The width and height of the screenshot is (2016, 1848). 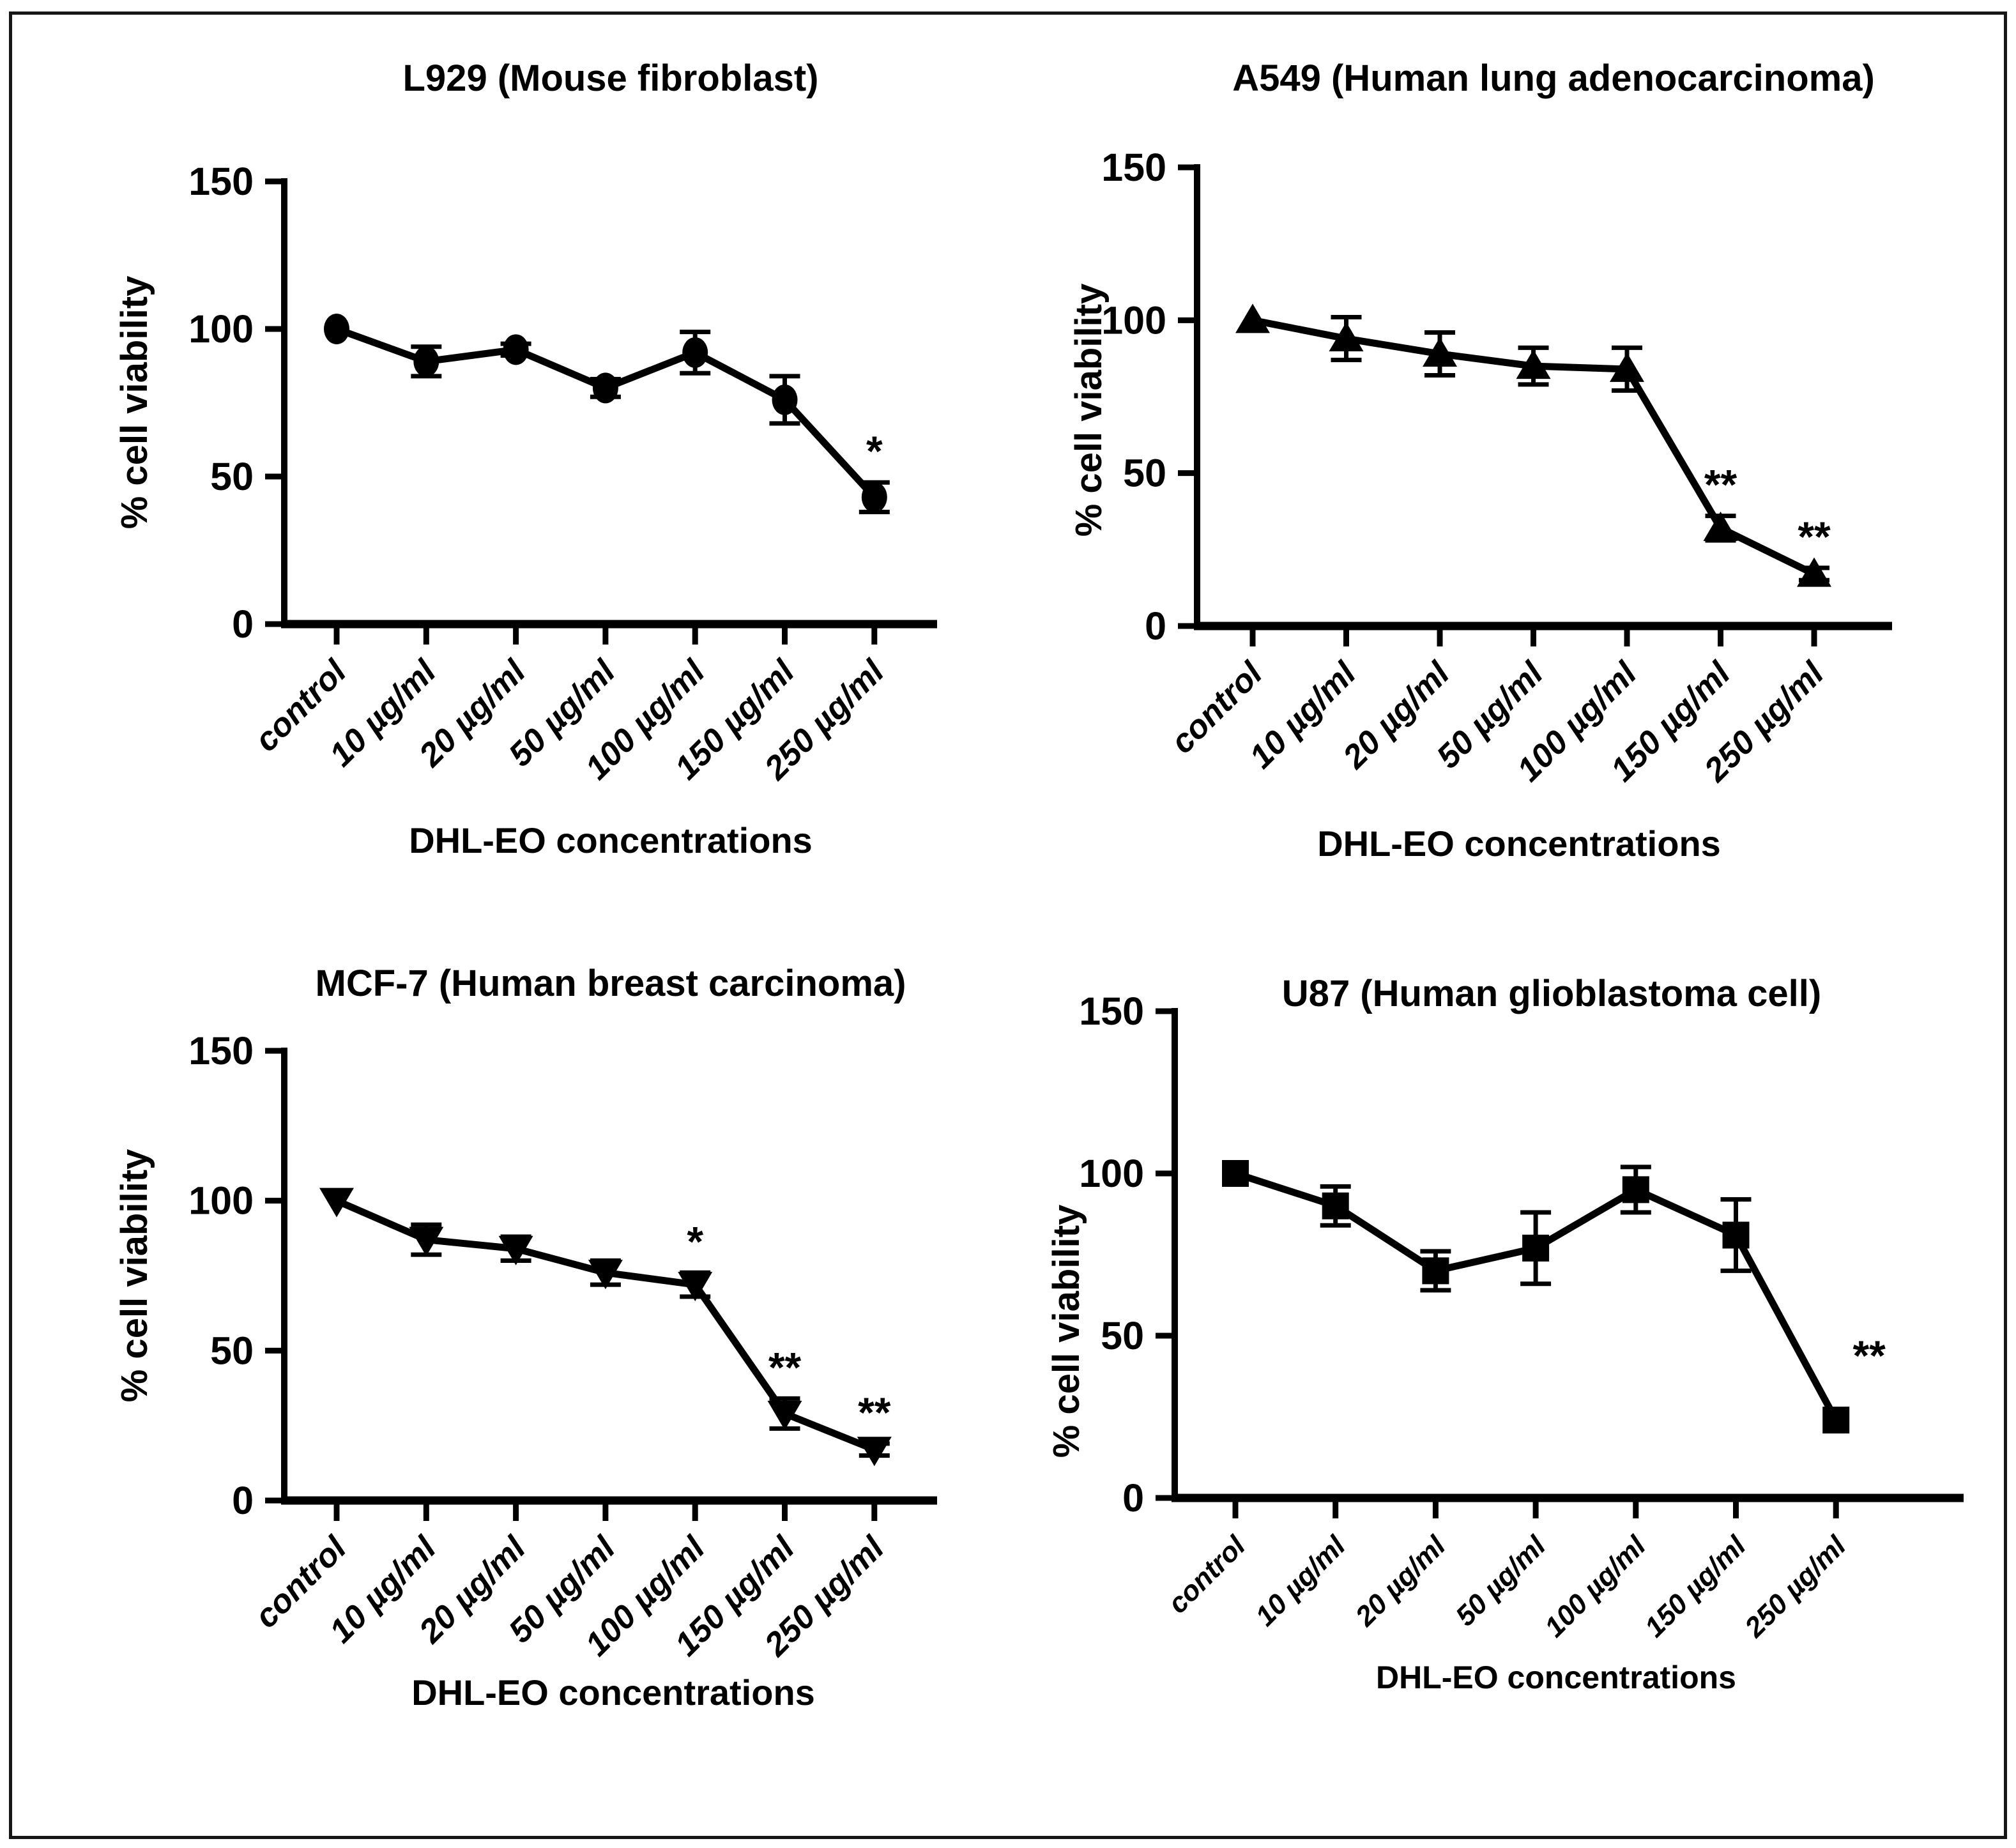 I want to click on chart-title: MCF-7 (Human breast carcinoma), so click(x=611, y=983).